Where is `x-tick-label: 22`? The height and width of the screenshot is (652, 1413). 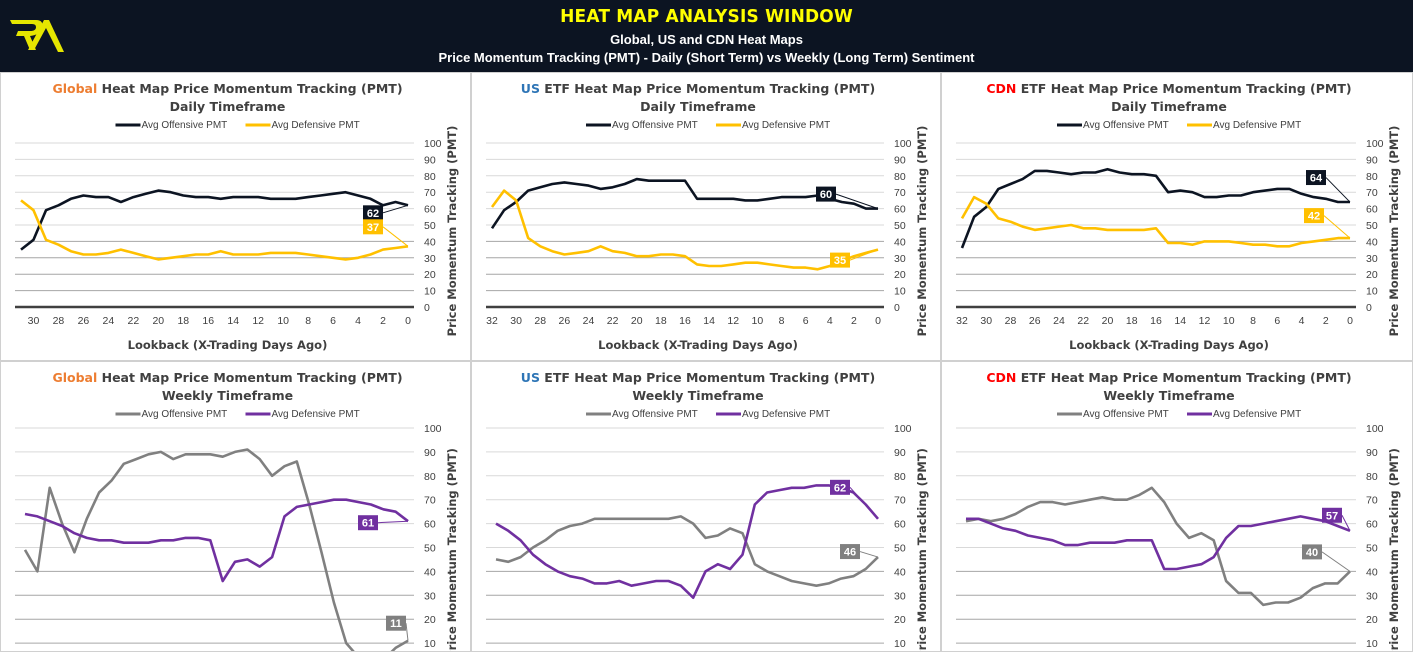 x-tick-label: 22 is located at coordinates (1083, 321).